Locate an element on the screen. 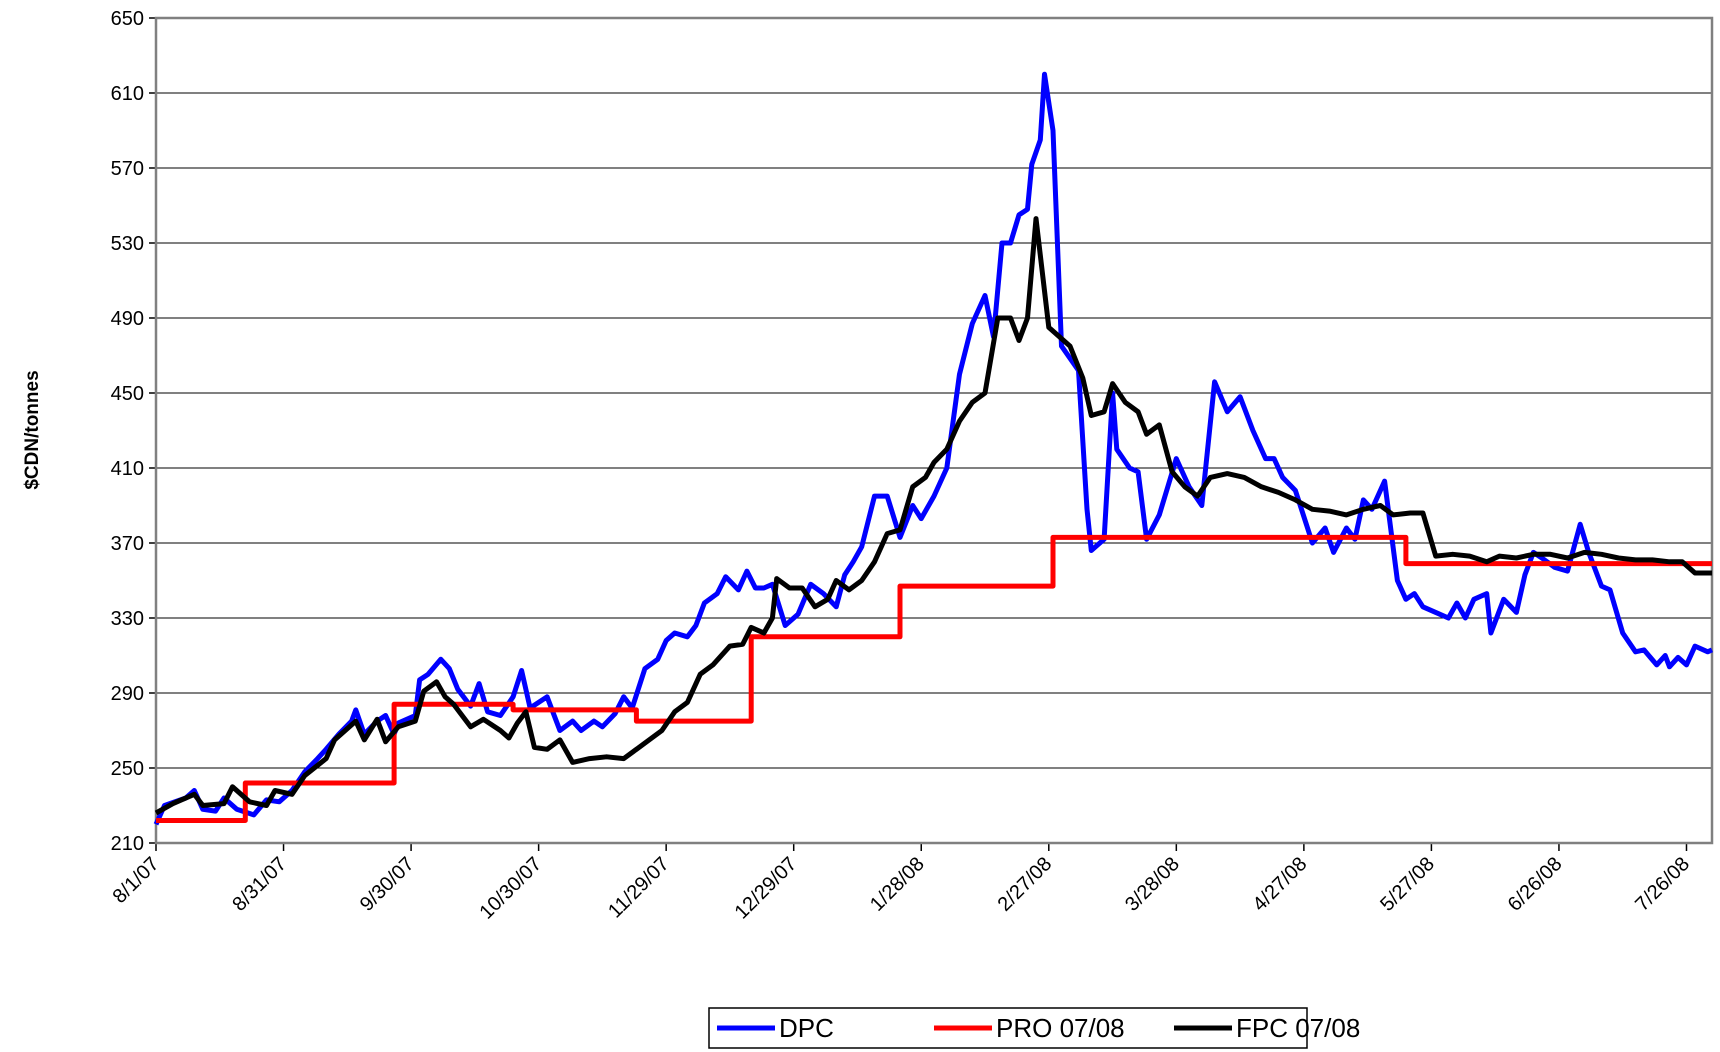 Image resolution: width=1720 pixels, height=1052 pixels. y-tick-label: 650 is located at coordinates (127, 19).